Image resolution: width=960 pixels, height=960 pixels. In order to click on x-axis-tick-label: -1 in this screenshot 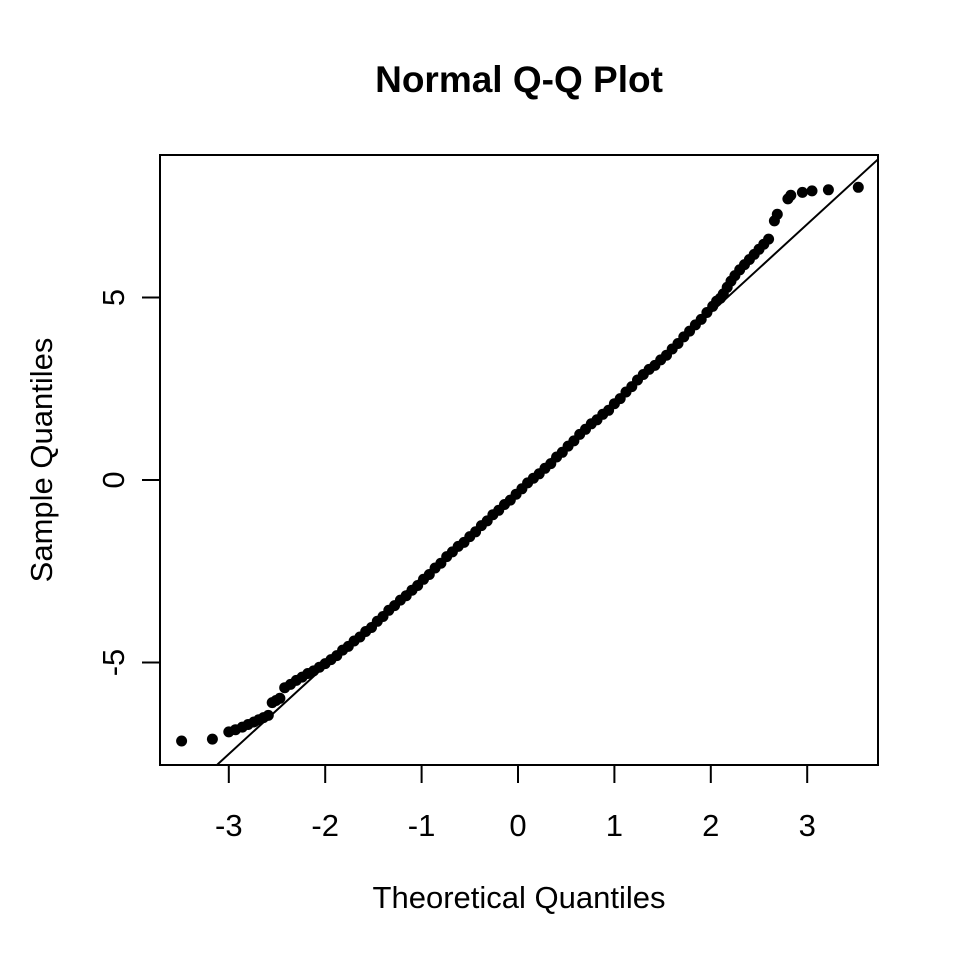, I will do `click(422, 825)`.